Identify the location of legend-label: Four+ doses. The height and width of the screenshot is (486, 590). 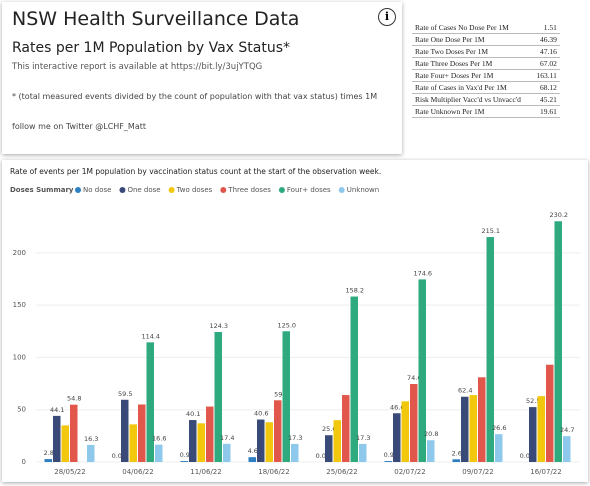
(309, 190).